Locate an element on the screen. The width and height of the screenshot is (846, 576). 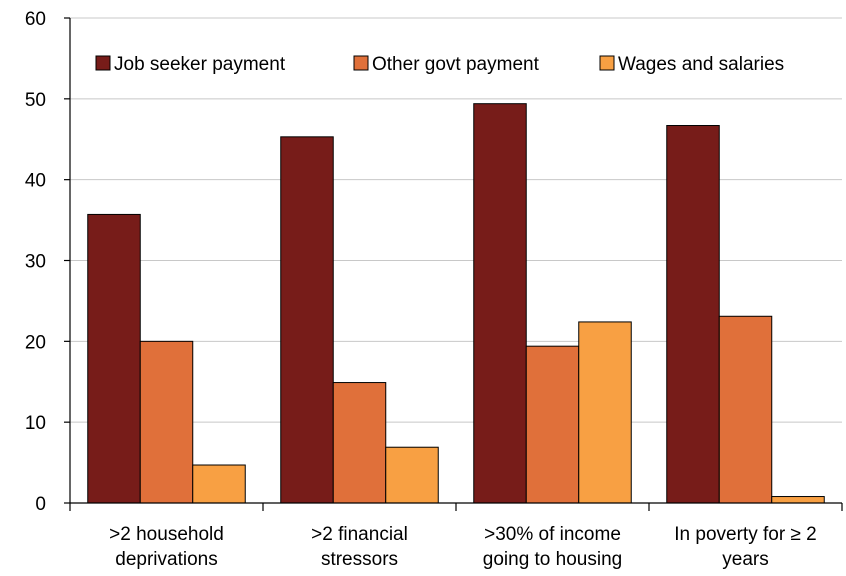
legend-item: Wages and salaries is located at coordinates (691, 64).